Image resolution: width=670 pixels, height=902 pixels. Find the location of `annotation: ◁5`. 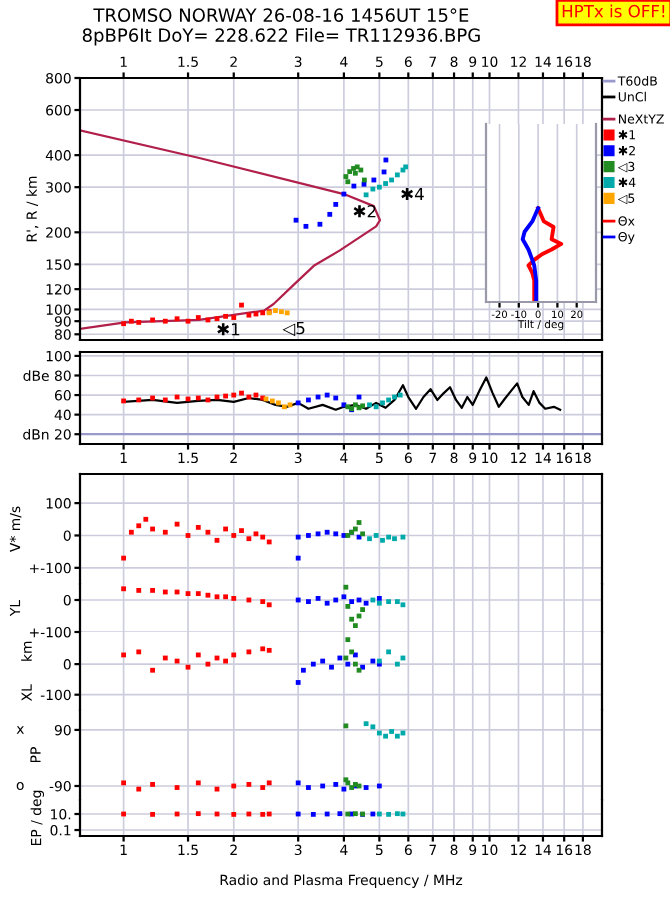

annotation: ◁5 is located at coordinates (293, 329).